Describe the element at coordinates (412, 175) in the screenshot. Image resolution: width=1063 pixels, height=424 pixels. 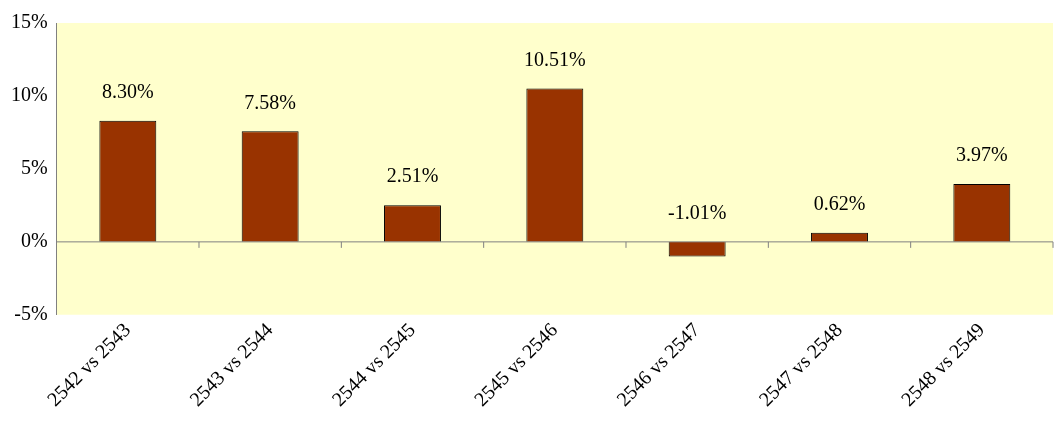
I see `data-label: 2.51%` at that location.